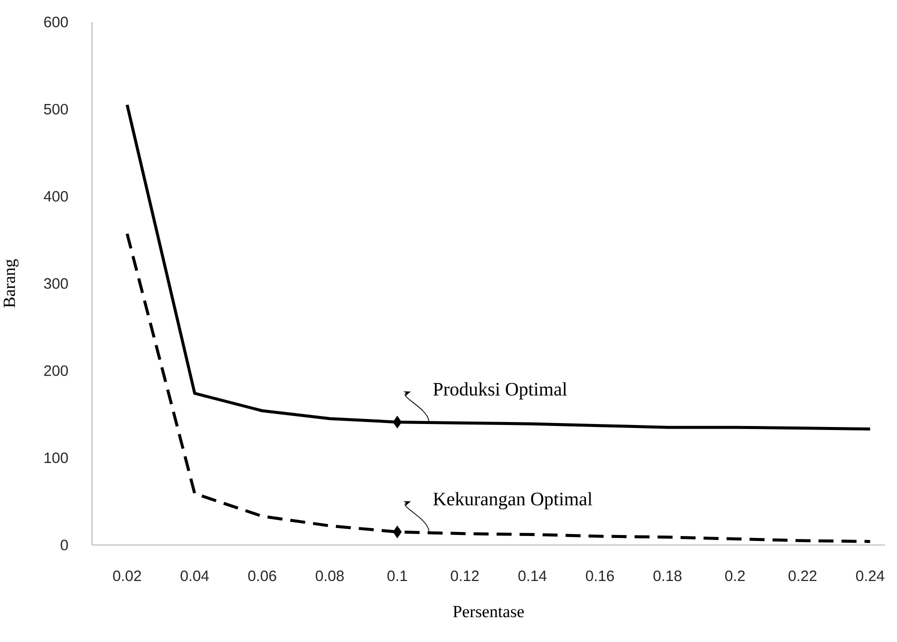 The height and width of the screenshot is (642, 897). What do you see at coordinates (56, 458) in the screenshot?
I see `y-tick-label: 100` at bounding box center [56, 458].